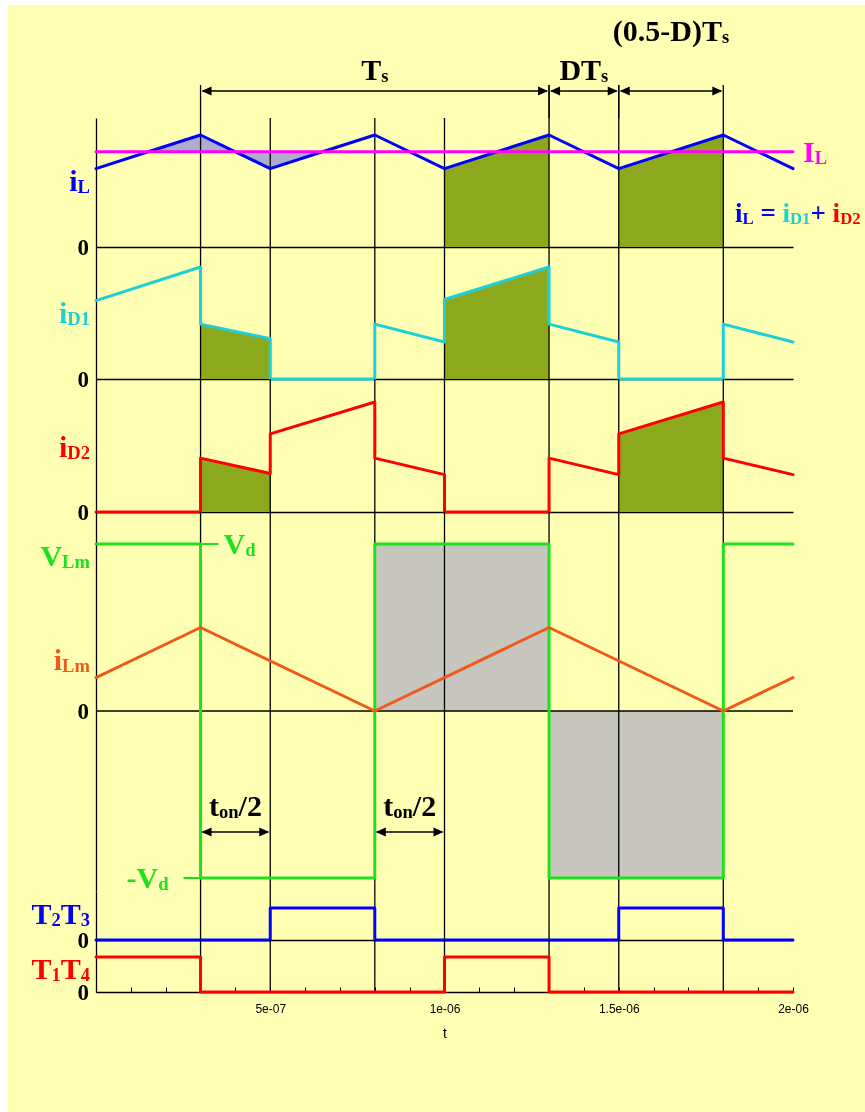  I want to click on series-label: i$_{L}$, so click(79, 180).